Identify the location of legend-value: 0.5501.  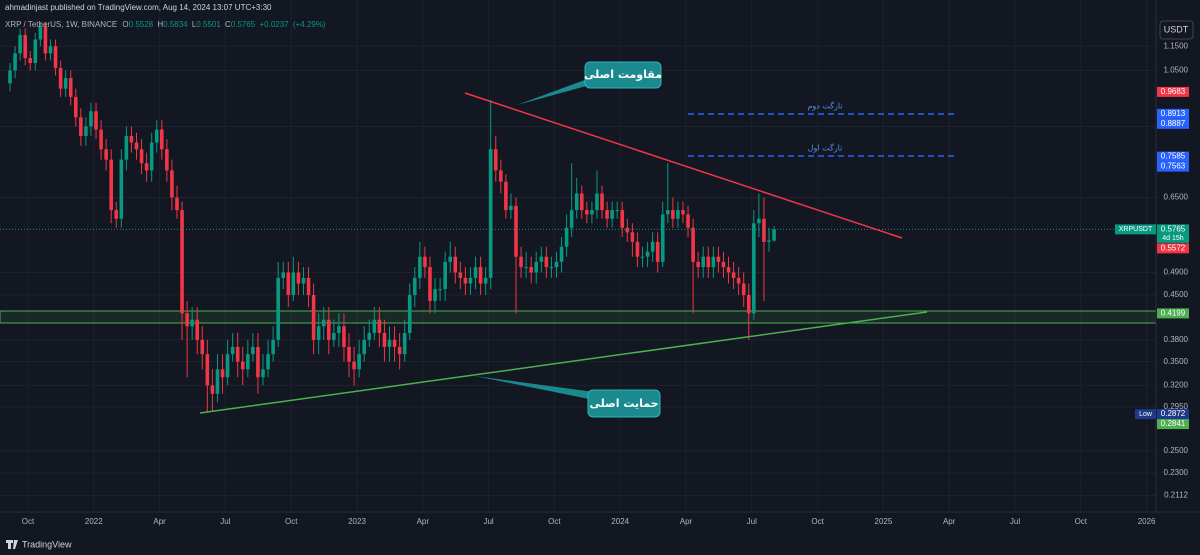
(208, 24).